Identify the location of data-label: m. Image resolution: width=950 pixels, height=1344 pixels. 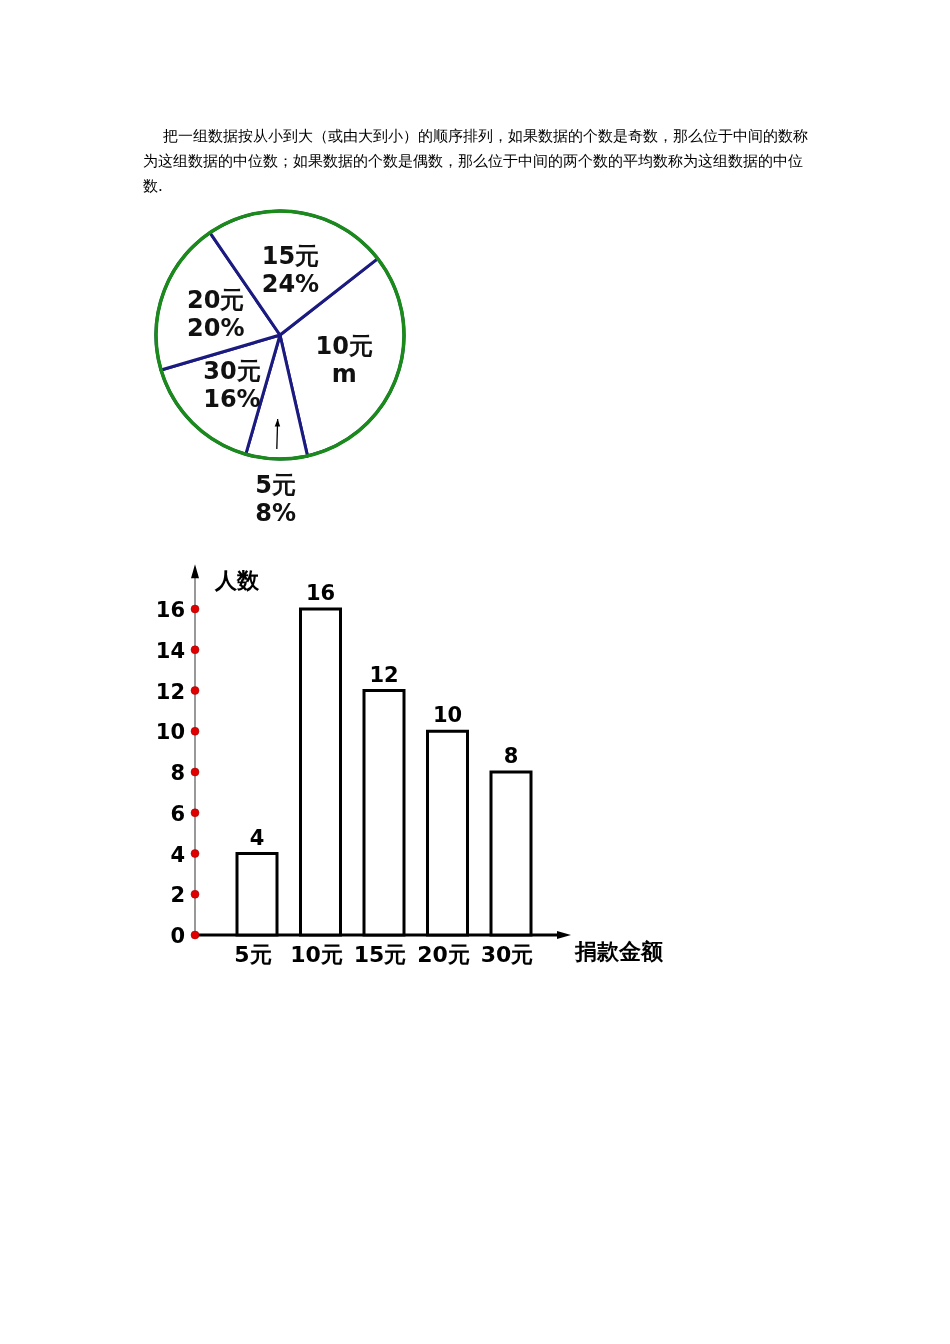
(344, 373).